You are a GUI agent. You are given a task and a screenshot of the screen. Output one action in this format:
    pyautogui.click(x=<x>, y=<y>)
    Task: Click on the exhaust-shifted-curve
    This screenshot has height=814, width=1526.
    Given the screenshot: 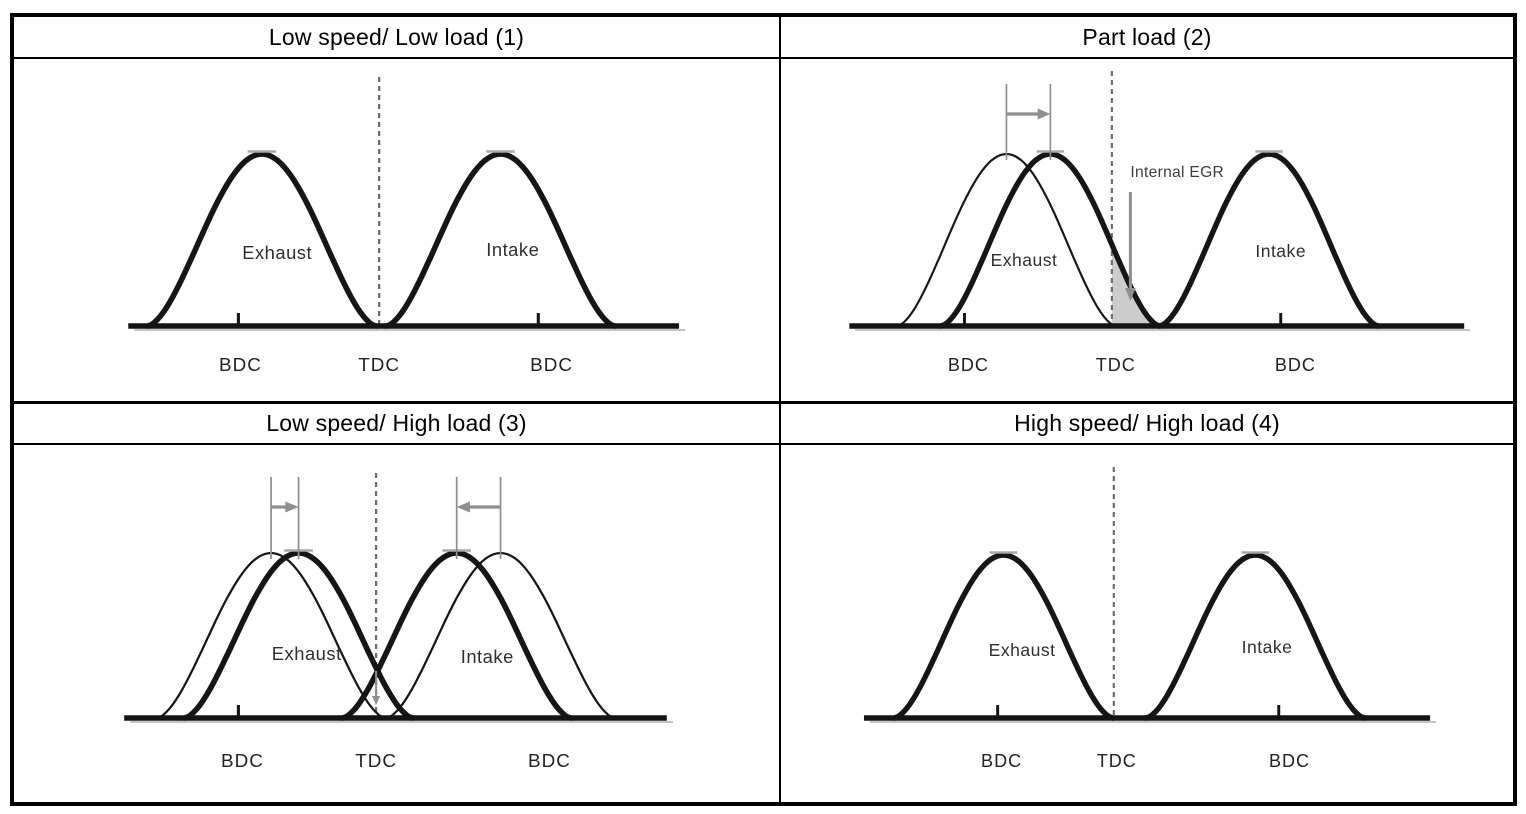 What is the action you would take?
    pyautogui.click(x=298, y=635)
    